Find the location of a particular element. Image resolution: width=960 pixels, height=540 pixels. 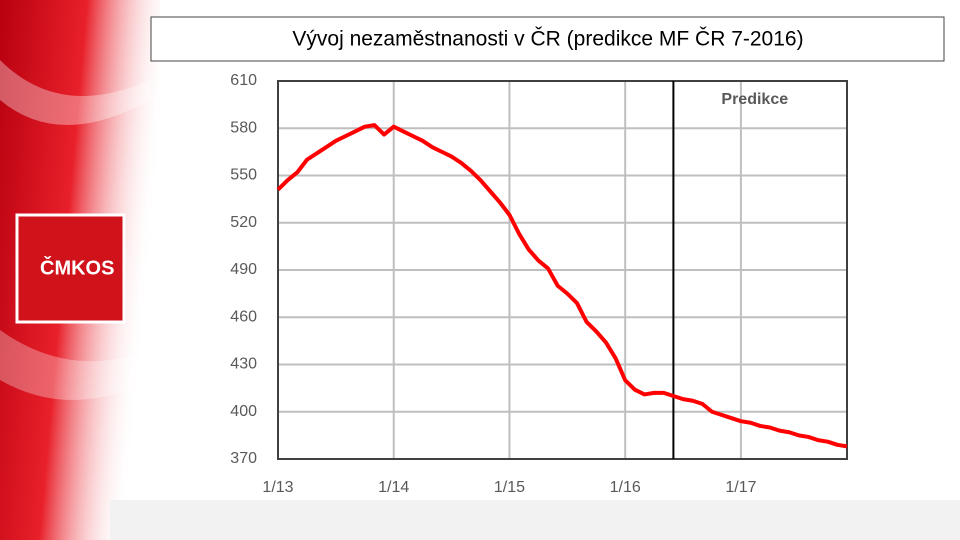

y-tick-label: 460 is located at coordinates (243, 316).